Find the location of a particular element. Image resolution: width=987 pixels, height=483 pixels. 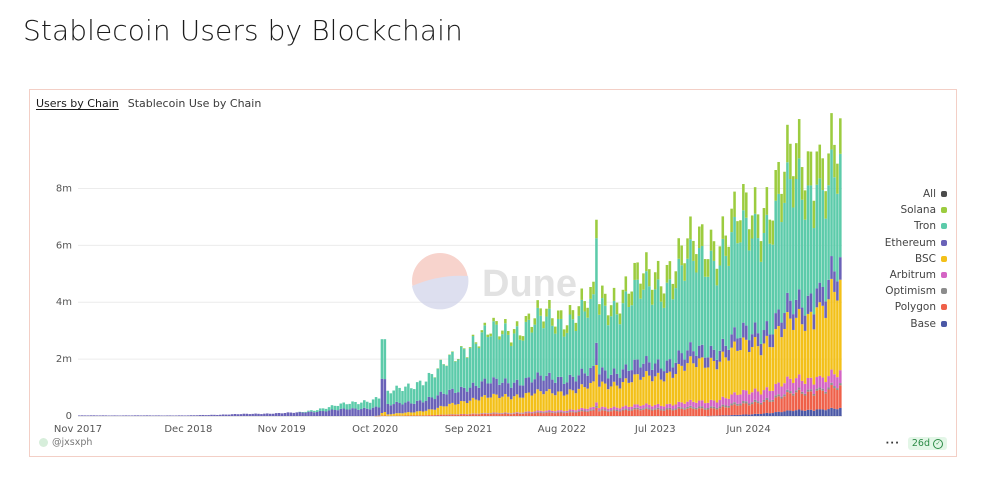

chart-tabs: Users by Chain Stablecoin Use by Chain is located at coordinates (148, 103).